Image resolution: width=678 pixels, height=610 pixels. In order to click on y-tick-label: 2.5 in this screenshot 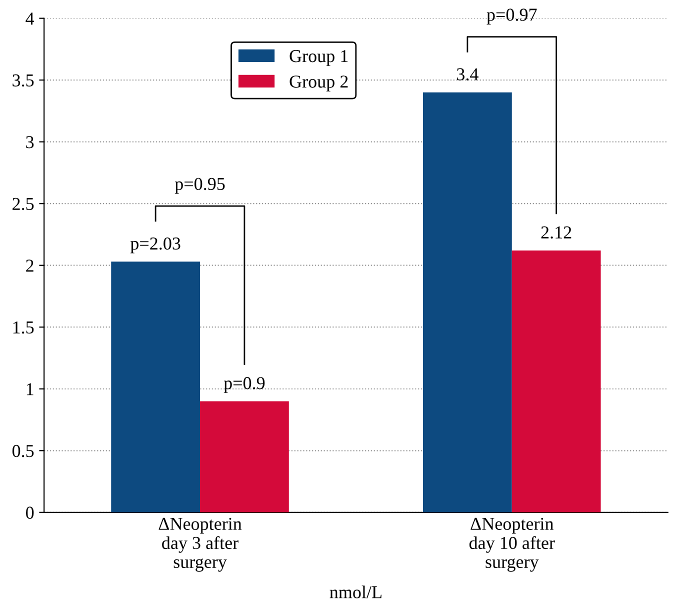, I will do `click(23, 204)`.